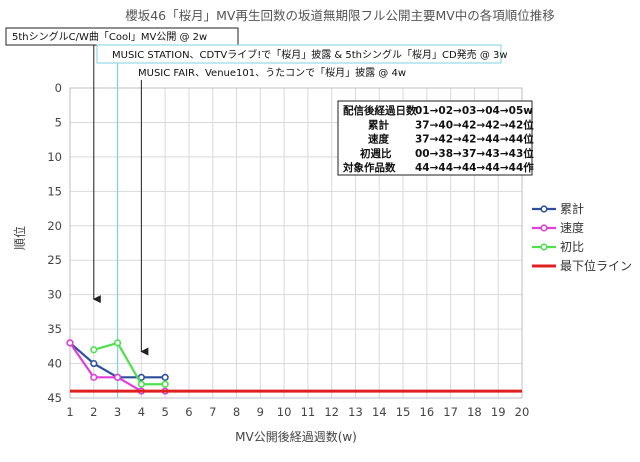 Image resolution: width=640 pixels, height=462 pixels. I want to click on y-tick-label: 25, so click(54, 260).